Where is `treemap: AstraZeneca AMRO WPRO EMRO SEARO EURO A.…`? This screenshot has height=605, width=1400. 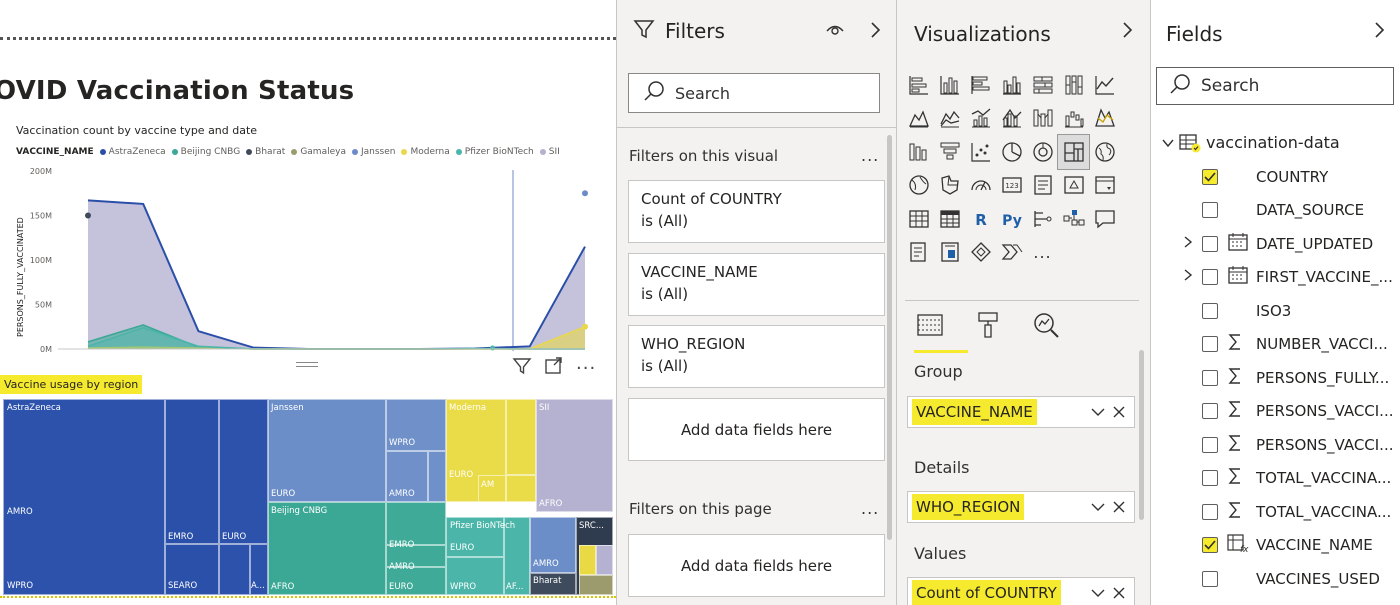 treemap: AstraZeneca AMRO WPRO EMRO SEARO EURO A.… is located at coordinates (308, 497).